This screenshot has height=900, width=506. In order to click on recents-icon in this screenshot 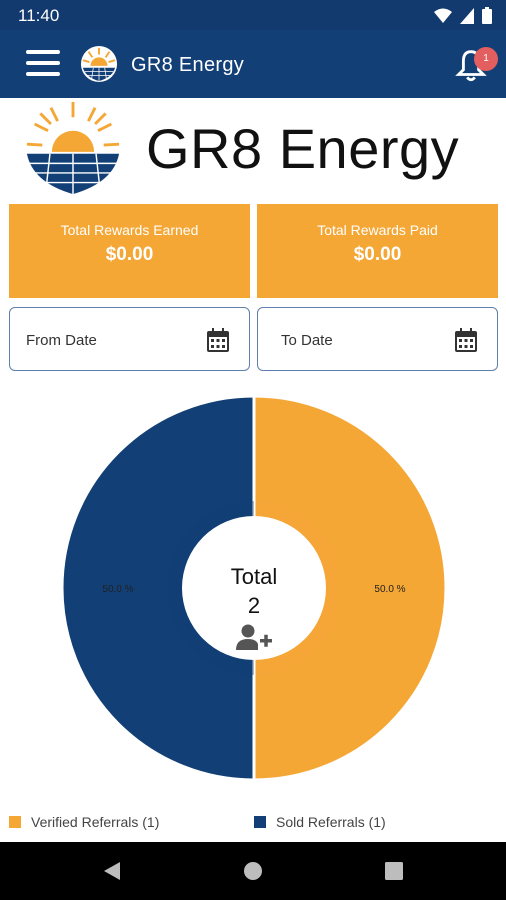, I will do `click(394, 871)`.